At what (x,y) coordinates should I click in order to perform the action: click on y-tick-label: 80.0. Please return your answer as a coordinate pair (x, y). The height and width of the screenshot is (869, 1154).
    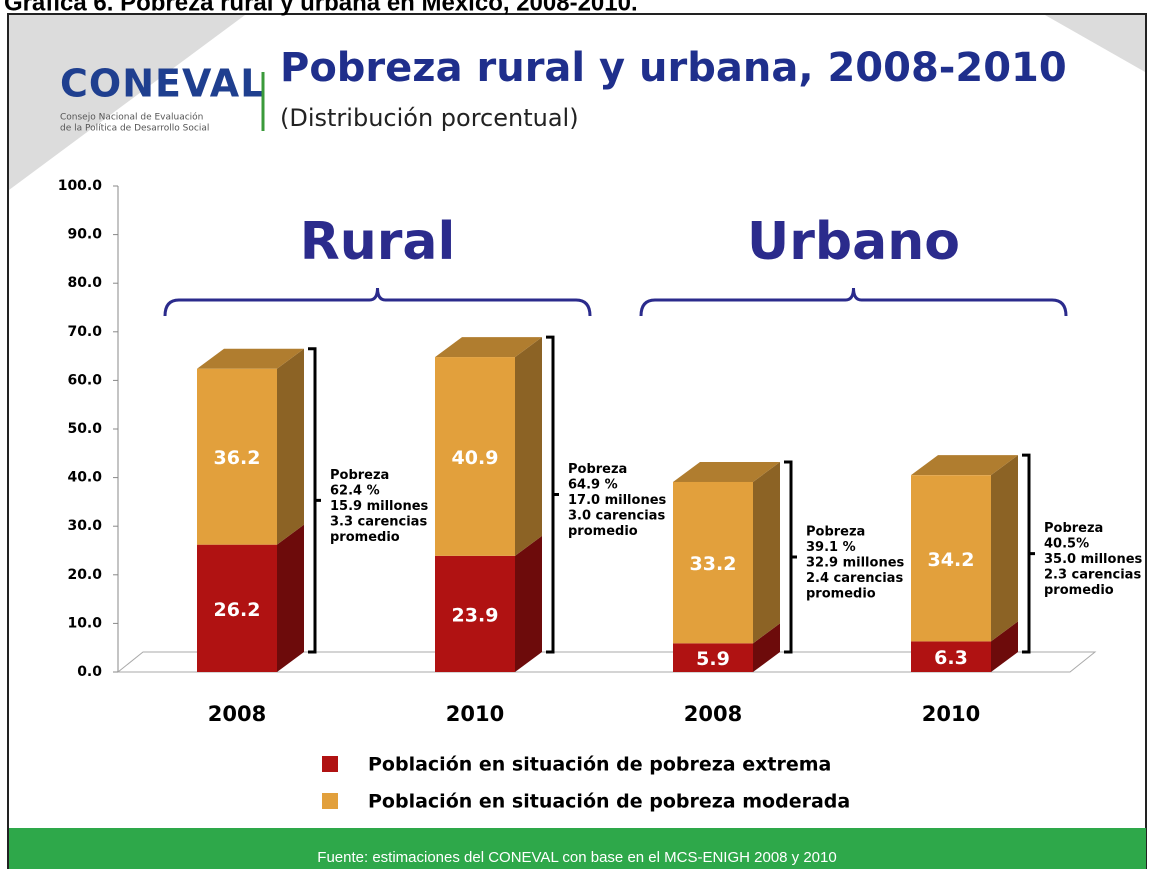
    Looking at the image, I should click on (84, 283).